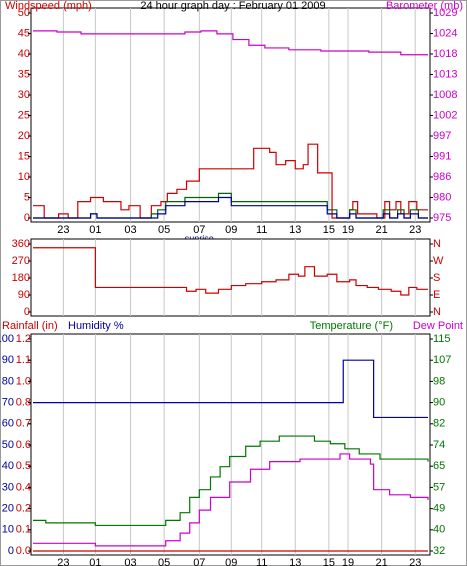 The width and height of the screenshot is (467, 566). Describe the element at coordinates (445, 54) in the screenshot. I see `y-tick-label: 1018` at that location.